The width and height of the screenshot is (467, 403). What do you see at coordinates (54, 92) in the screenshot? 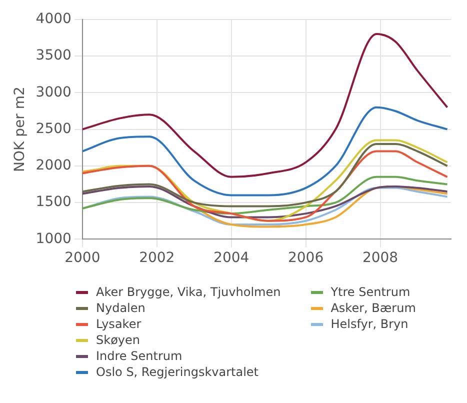
I see `y-tick-label: 3000` at bounding box center [54, 92].